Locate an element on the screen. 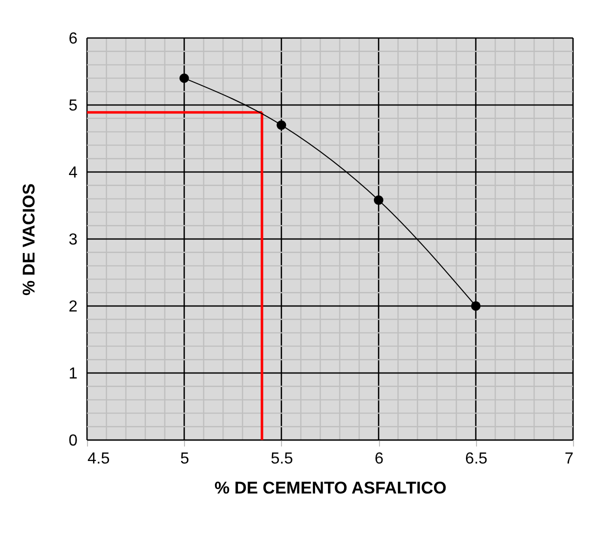 This screenshot has width=599, height=550. y-axis-title: % DE VACIOS is located at coordinates (29, 239).